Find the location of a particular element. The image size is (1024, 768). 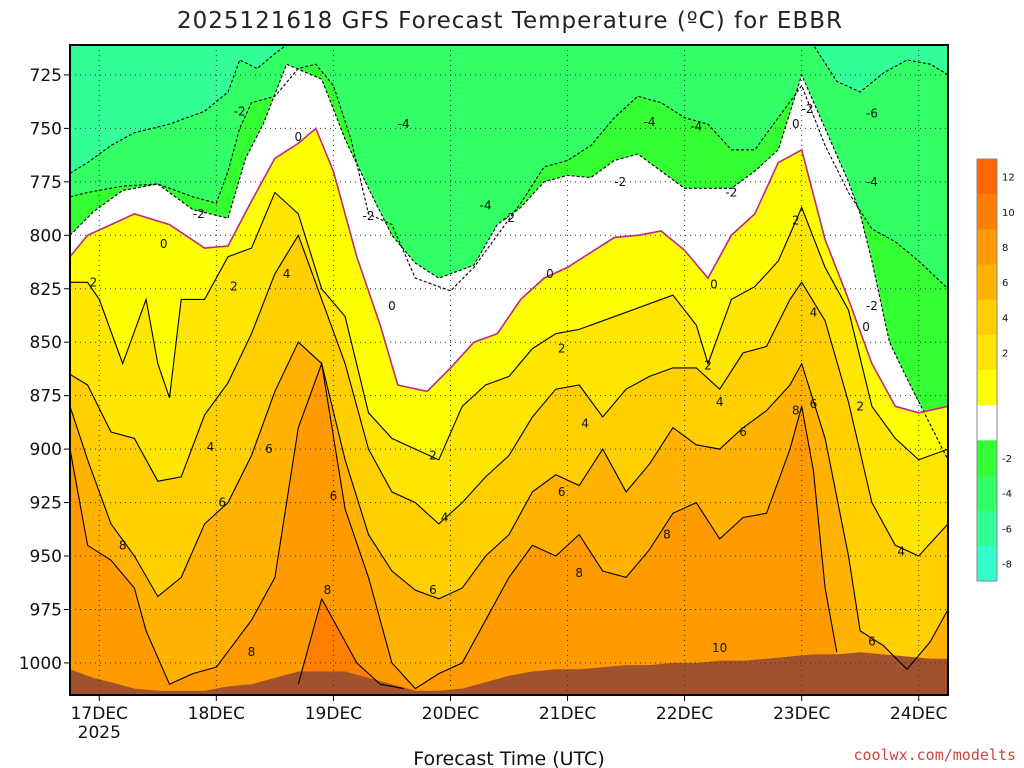

x-tick-label: 20DEC is located at coordinates (450, 714).